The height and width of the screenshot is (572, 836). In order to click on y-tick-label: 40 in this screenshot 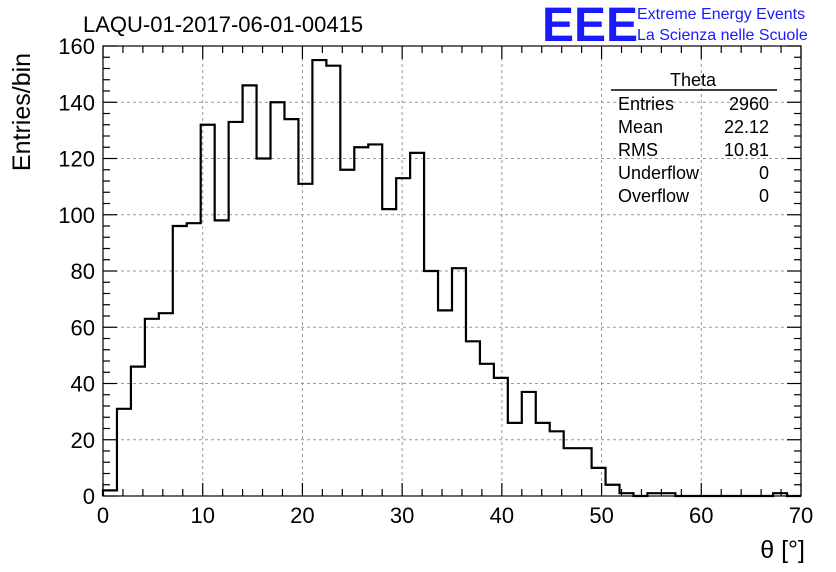, I will do `click(83, 384)`.